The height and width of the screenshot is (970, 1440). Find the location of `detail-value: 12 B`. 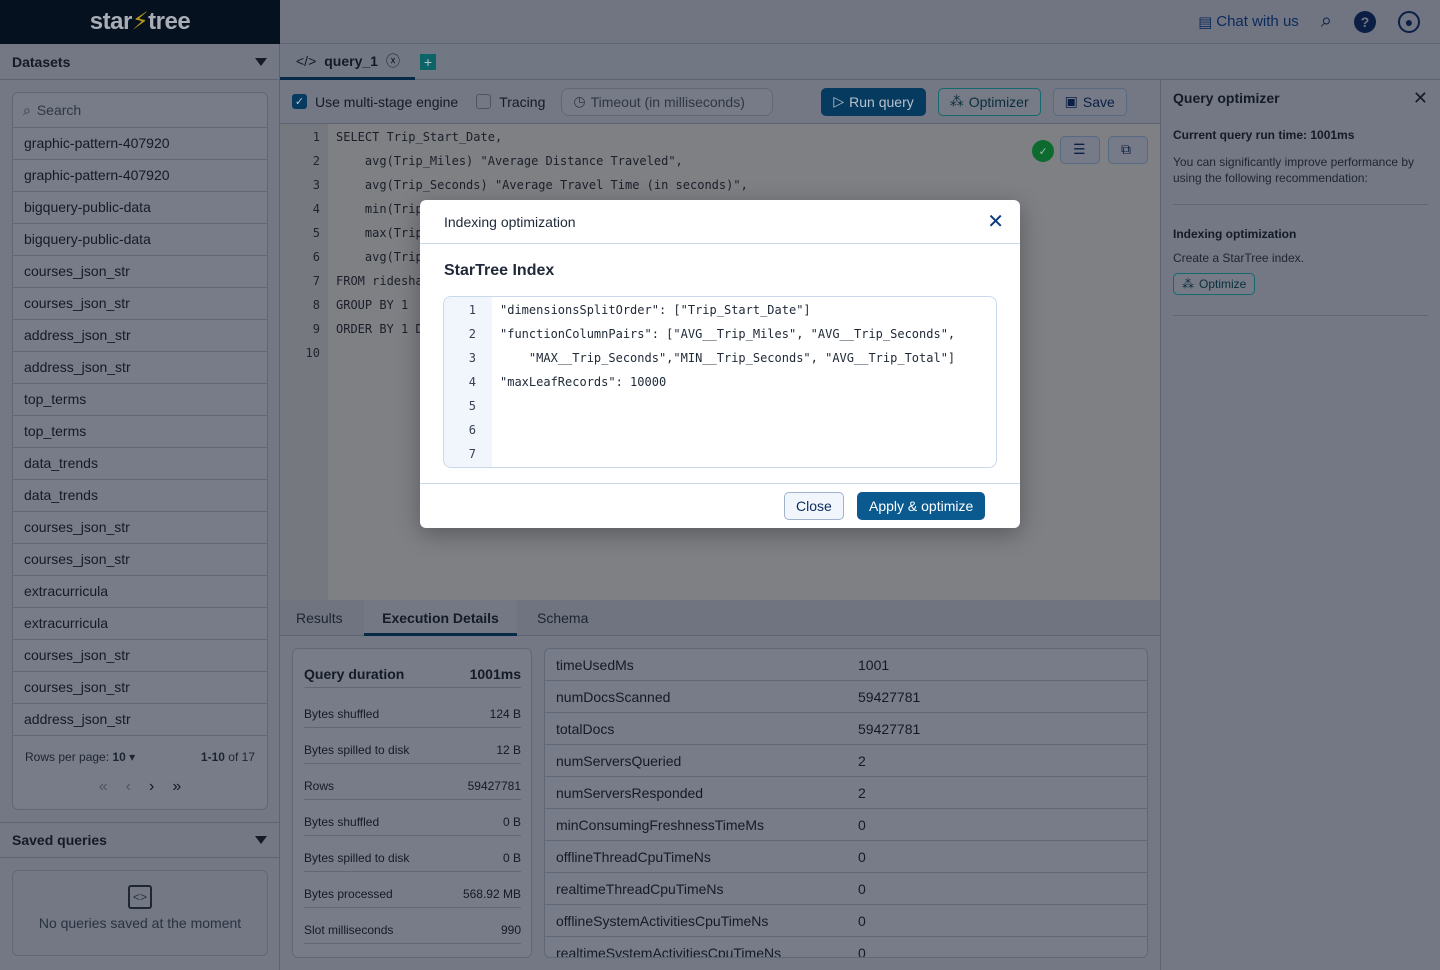

detail-value: 12 B is located at coordinates (508, 750).